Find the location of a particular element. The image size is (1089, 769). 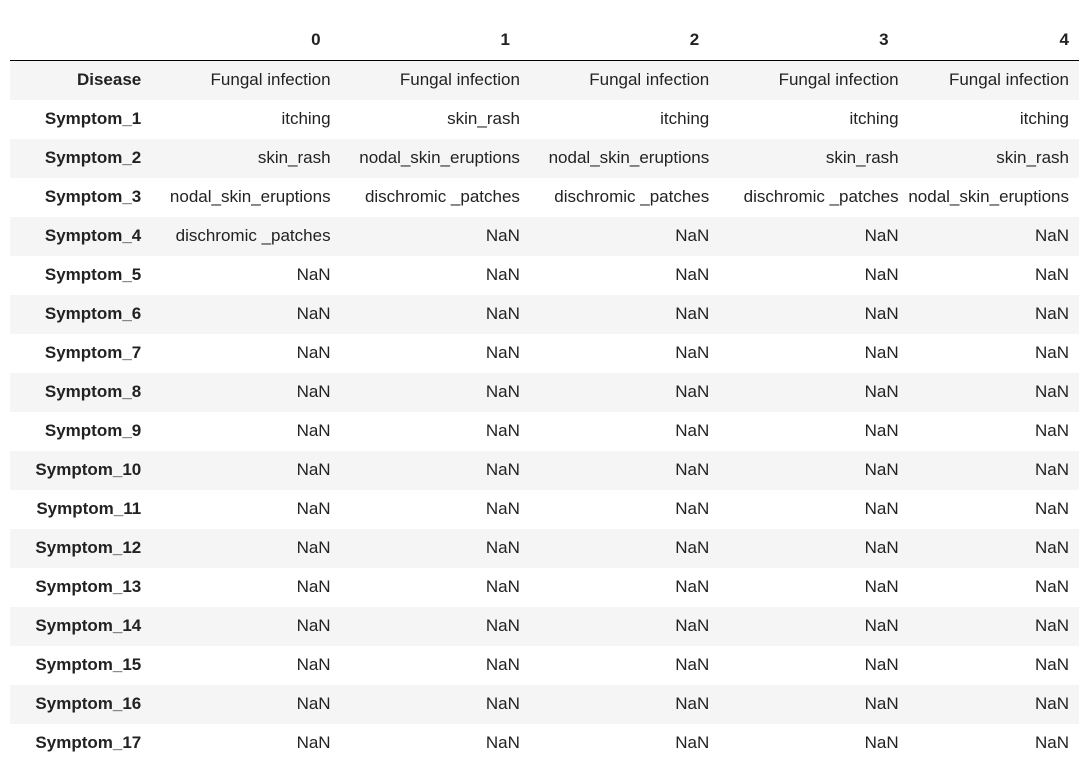

table-row: Symptom_13 NaN NaN NaN NaN NaN is located at coordinates (544, 587).